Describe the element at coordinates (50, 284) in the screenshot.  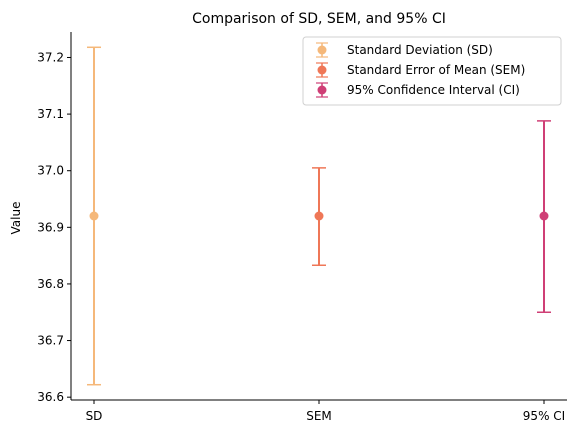
I see `y-tick-label: 36.8` at that location.